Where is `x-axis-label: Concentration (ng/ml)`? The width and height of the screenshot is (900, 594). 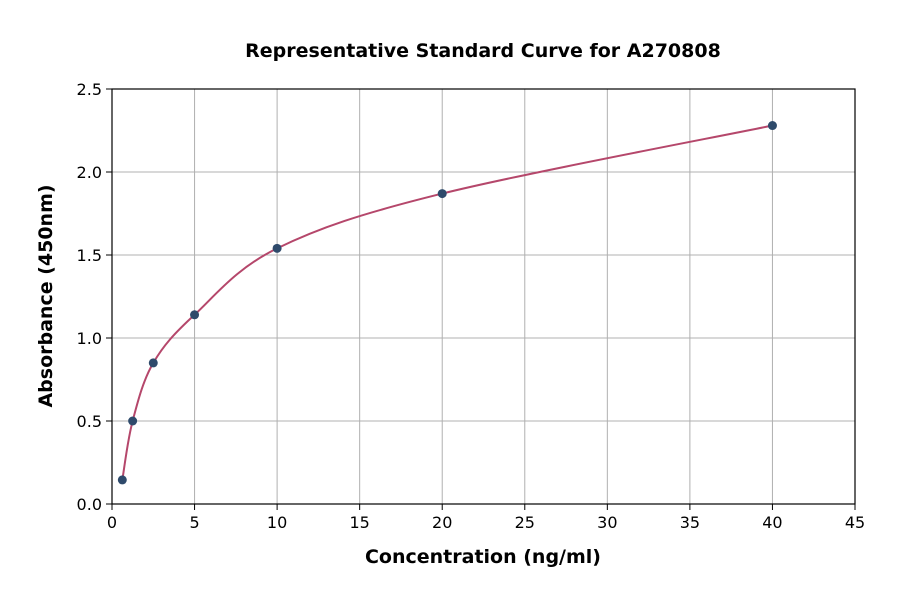 x-axis-label: Concentration (ng/ml) is located at coordinates (483, 557).